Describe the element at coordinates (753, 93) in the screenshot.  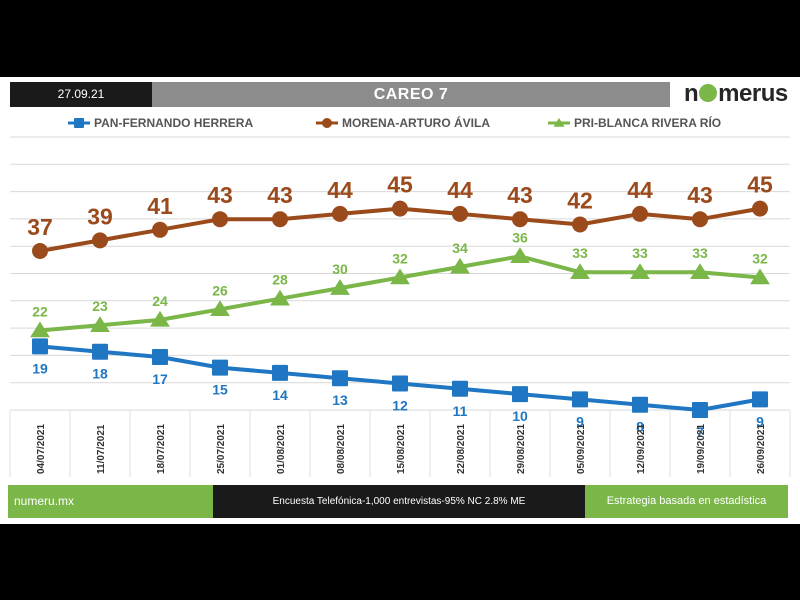
I see `logo-text-end: merus` at that location.